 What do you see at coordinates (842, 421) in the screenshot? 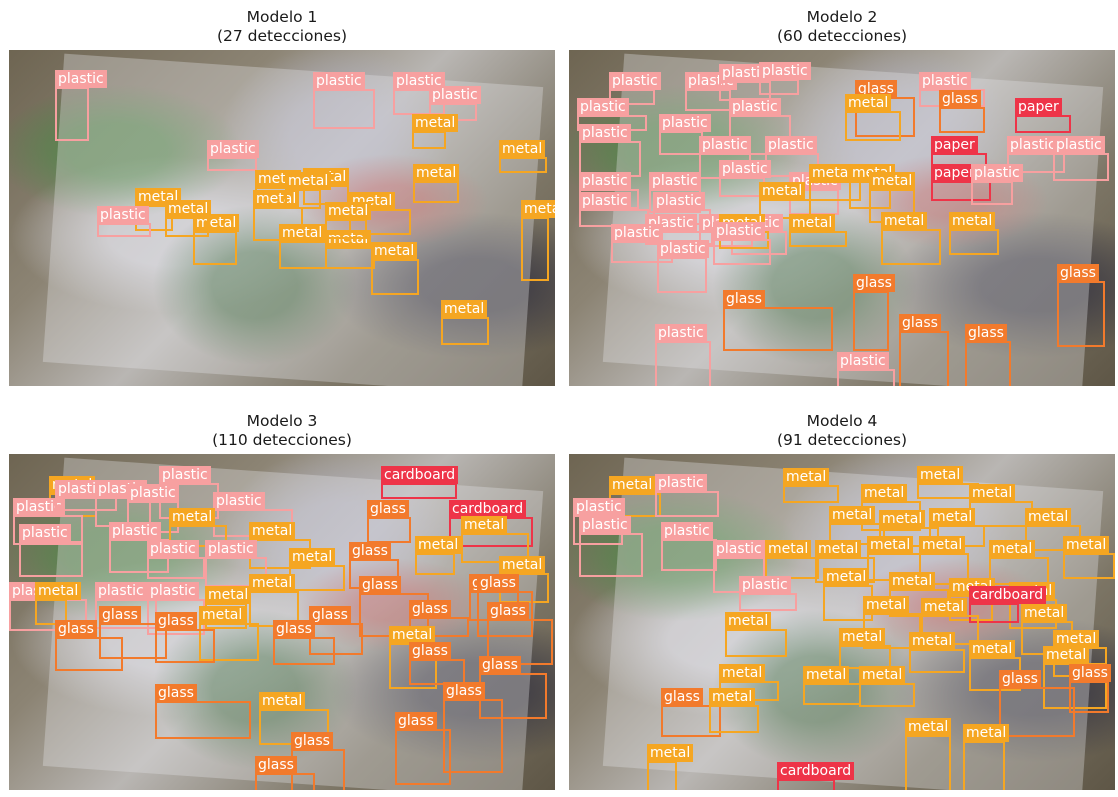
I see `panel-title: Modelo 4` at bounding box center [842, 421].